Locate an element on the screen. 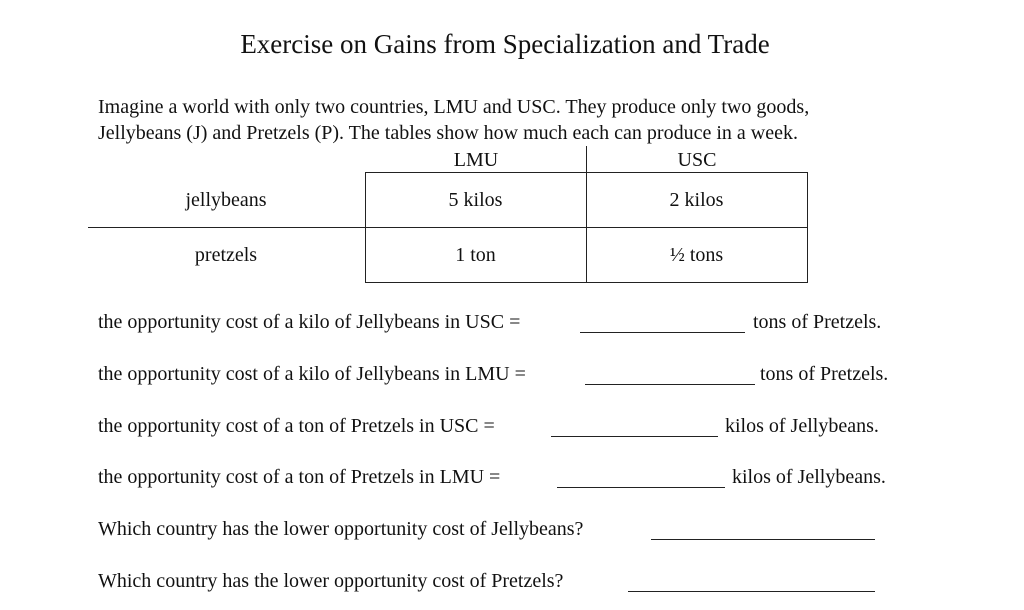 The image size is (1024, 610). table-cell: 1 ton is located at coordinates (475, 255).